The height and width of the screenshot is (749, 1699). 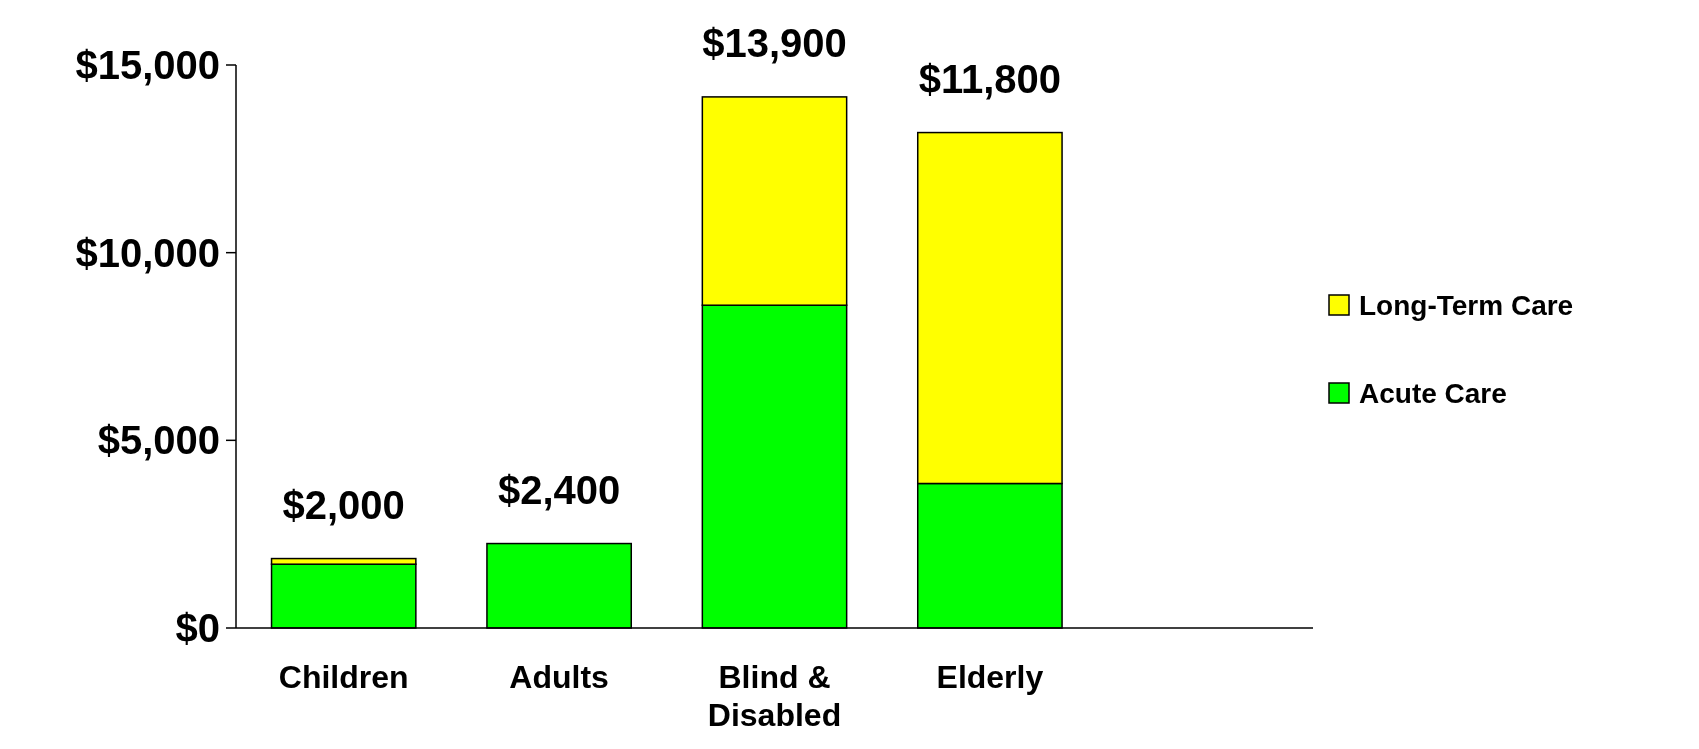 I want to click on legend-label: Long-Term Care, so click(x=1466, y=305).